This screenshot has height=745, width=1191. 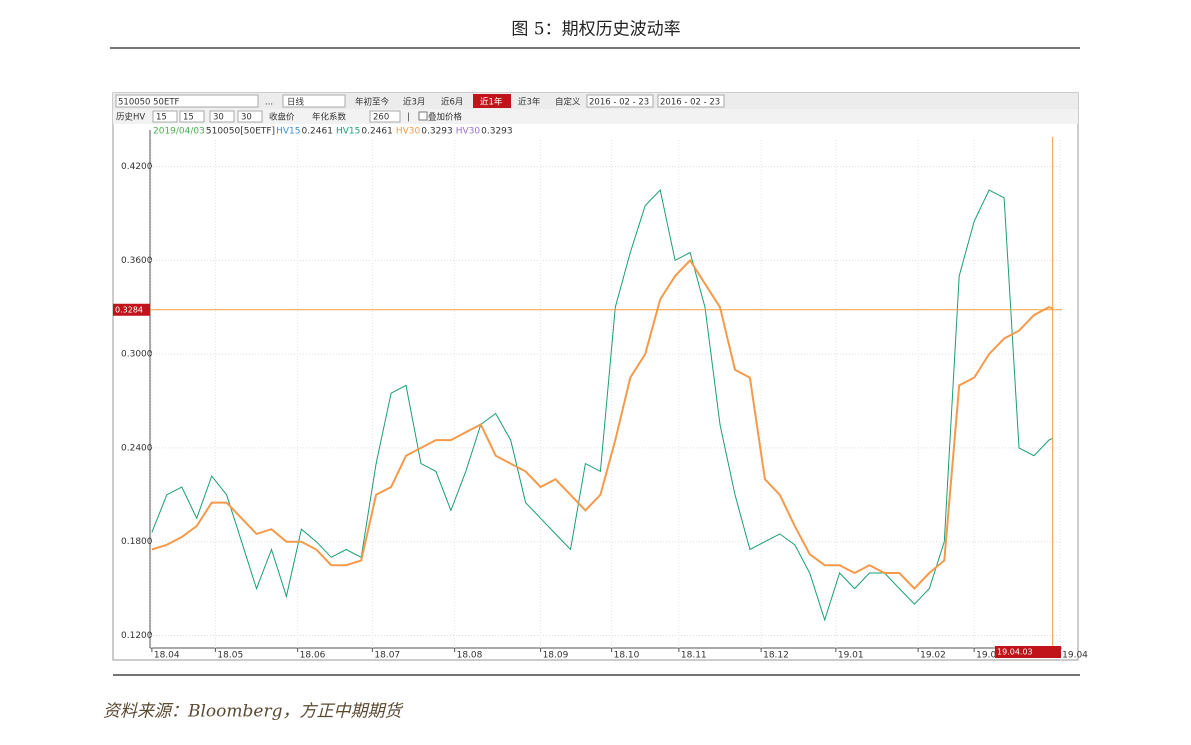 What do you see at coordinates (314, 101) in the screenshot?
I see `period-box` at bounding box center [314, 101].